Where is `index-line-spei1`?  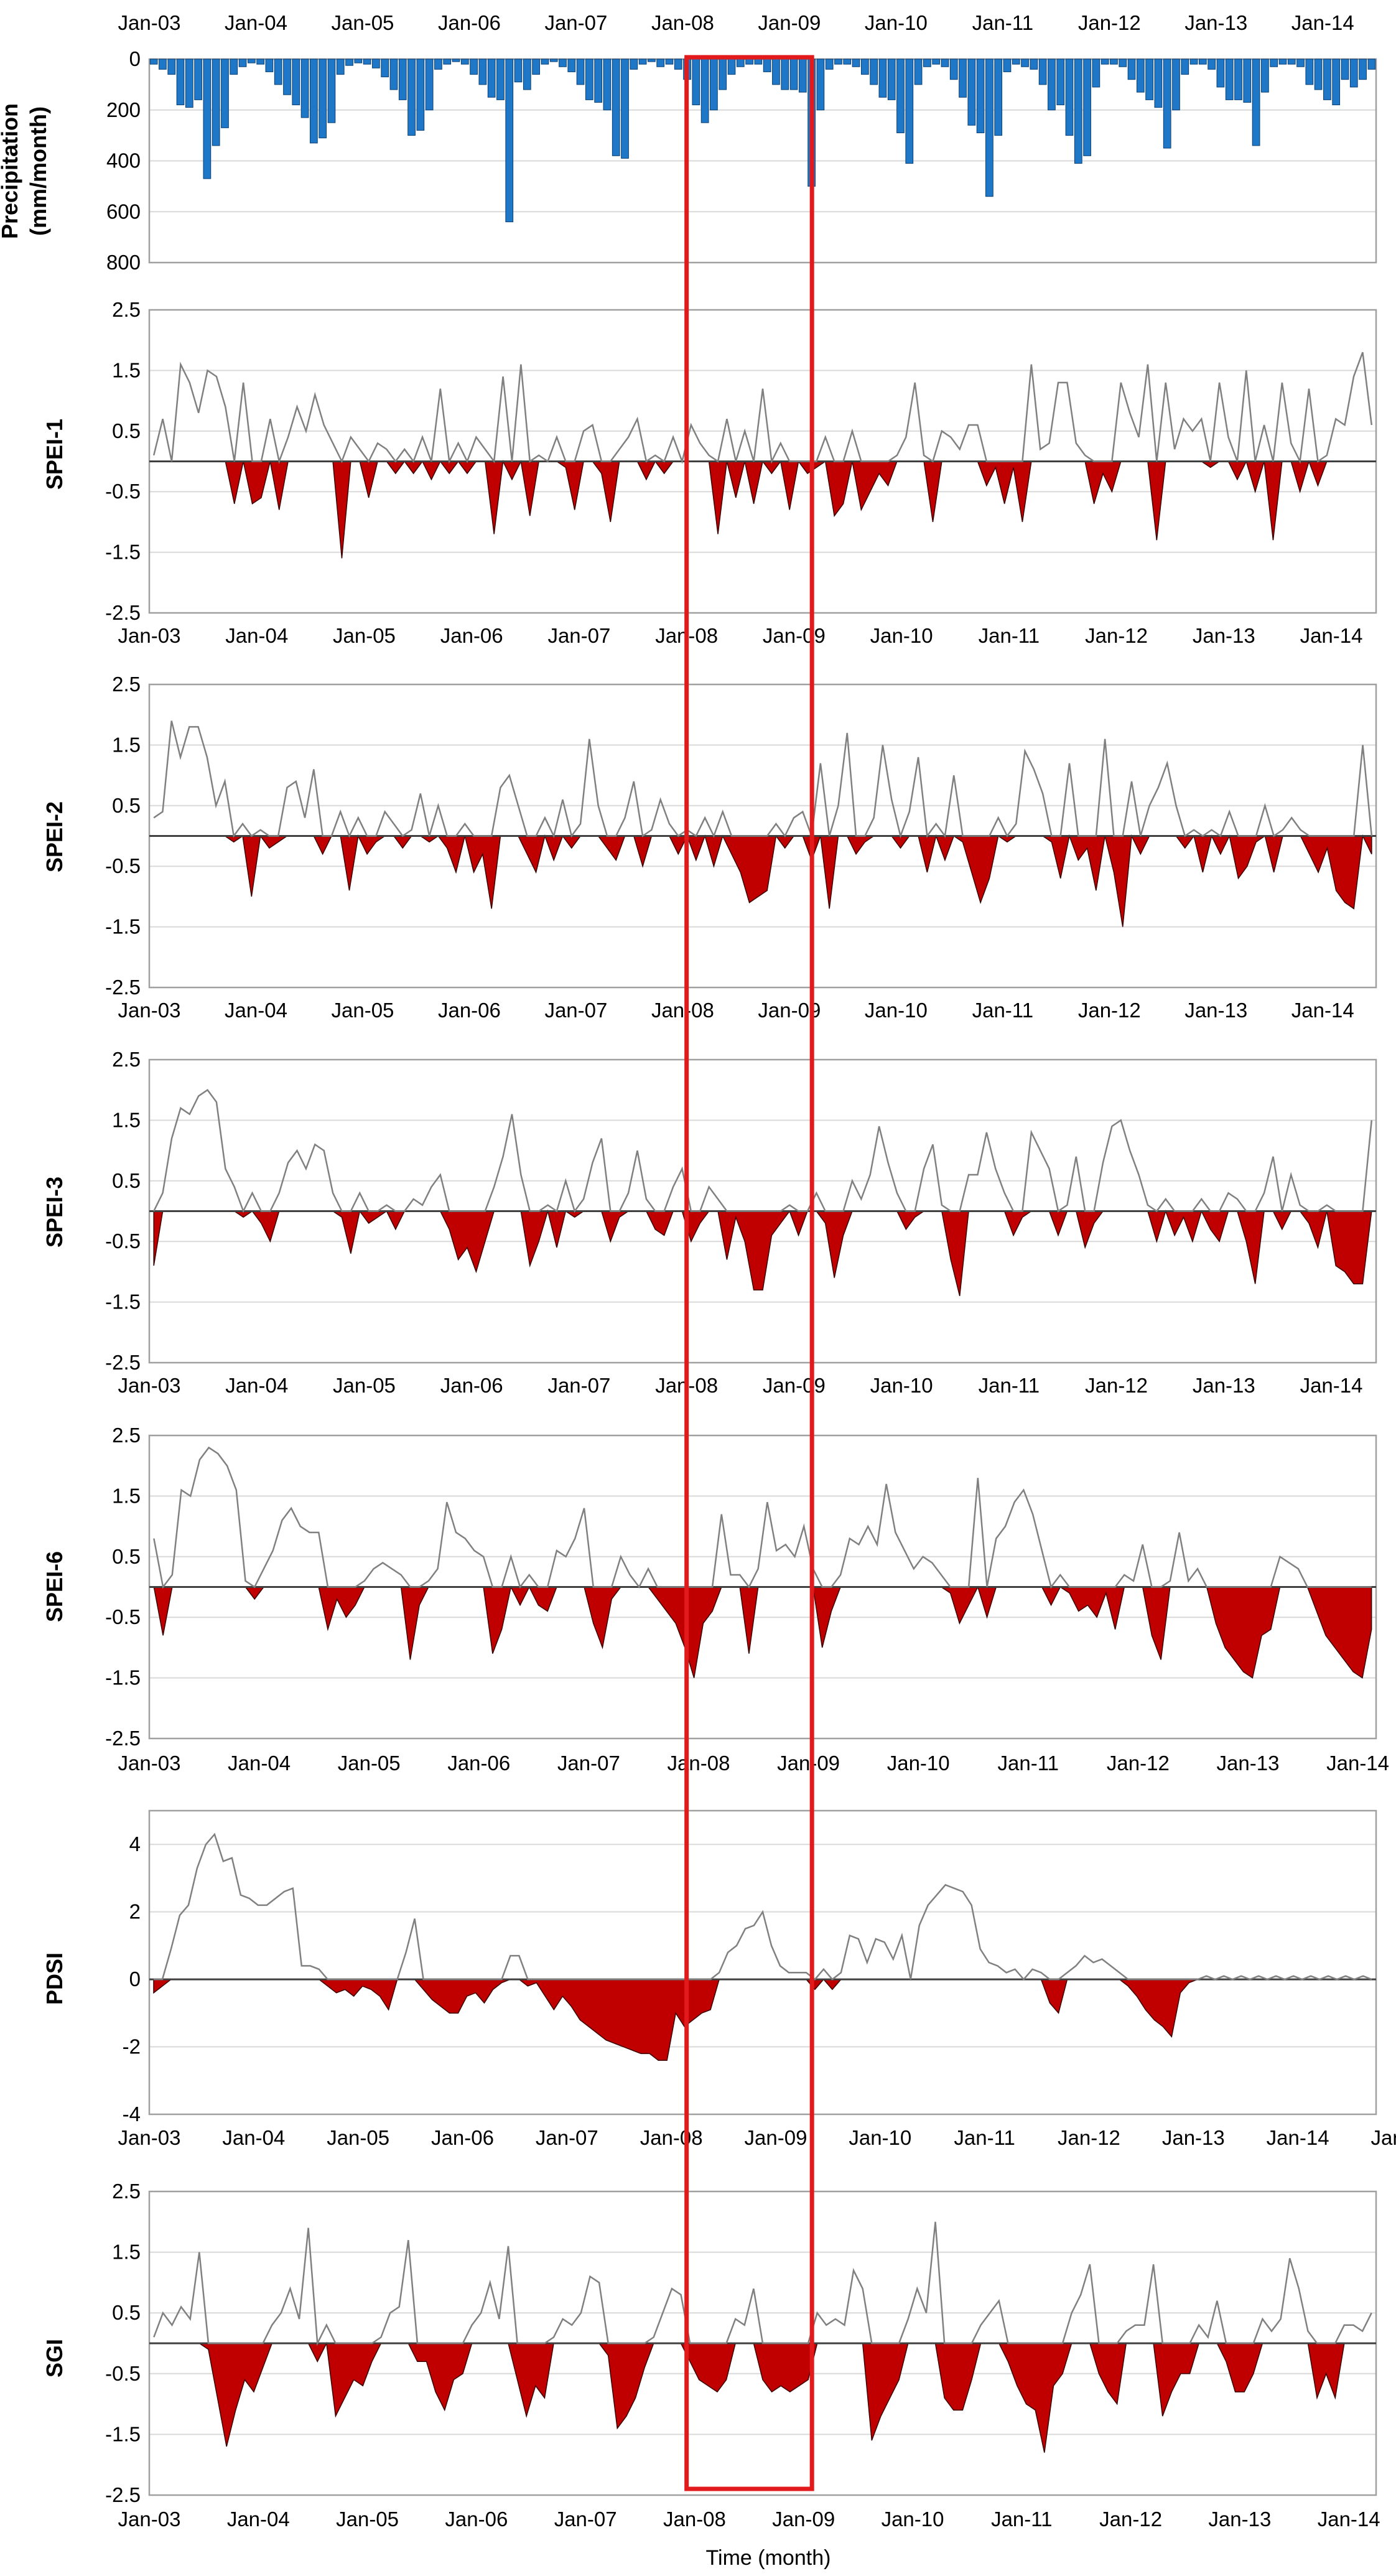
index-line-spei1 is located at coordinates (762, 408).